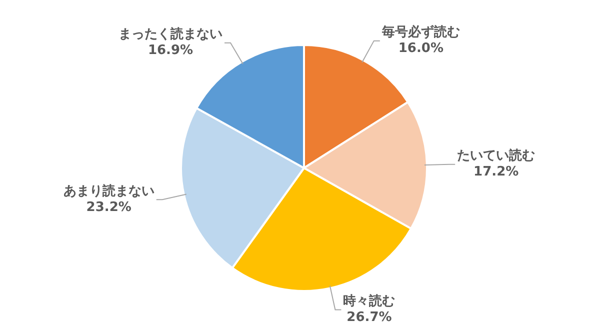  What do you see at coordinates (421, 48) in the screenshot?
I see `data-label: 16.0%` at bounding box center [421, 48].